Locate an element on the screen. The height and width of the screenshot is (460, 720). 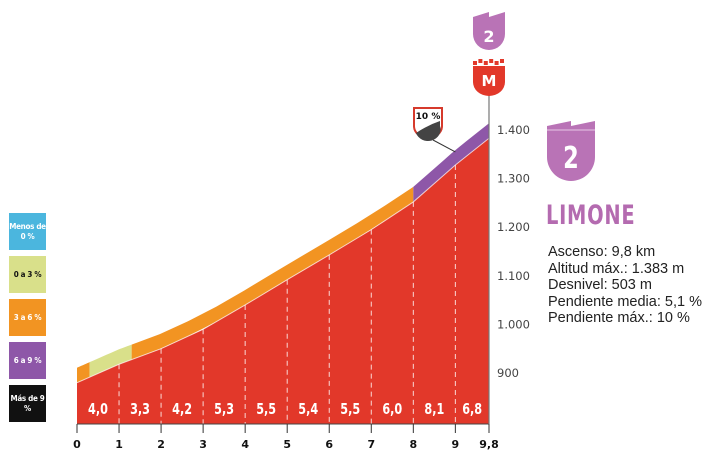
finish-marker-icon is located at coordinates (488, 81).